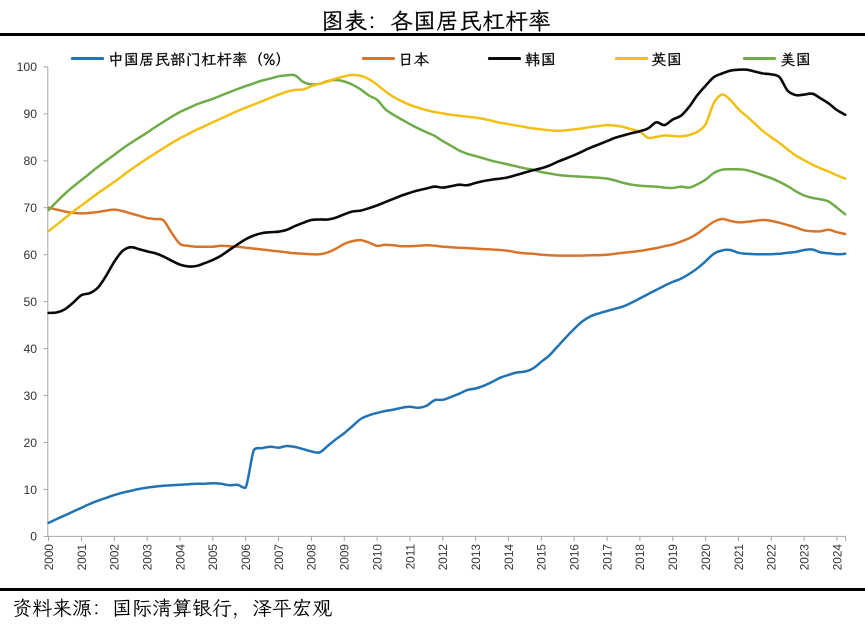 This screenshot has height=624, width=865. What do you see at coordinates (82, 557) in the screenshot?
I see `x-tick-label: 2001` at bounding box center [82, 557].